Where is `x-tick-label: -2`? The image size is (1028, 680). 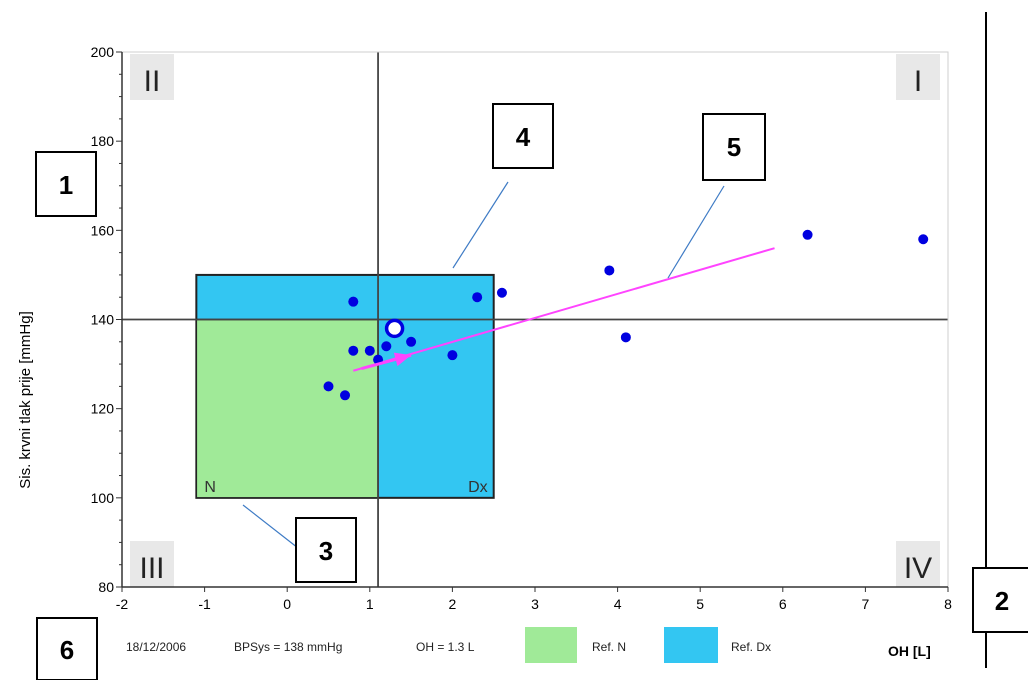
x-tick-label: -2 is located at coordinates (122, 604).